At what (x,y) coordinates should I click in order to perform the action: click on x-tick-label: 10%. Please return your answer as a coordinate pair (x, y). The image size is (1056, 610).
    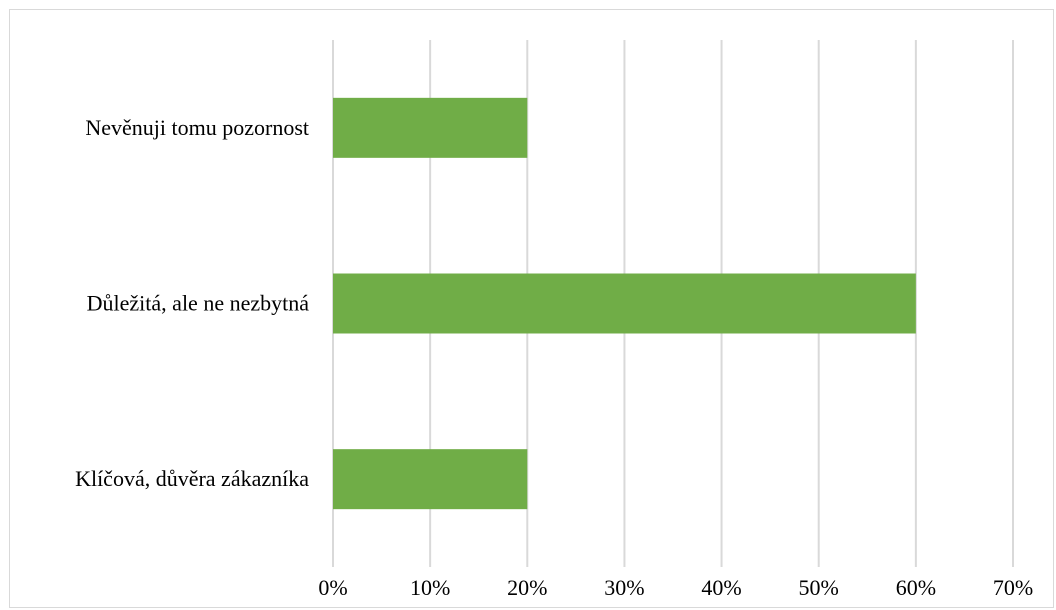
    Looking at the image, I should click on (430, 587).